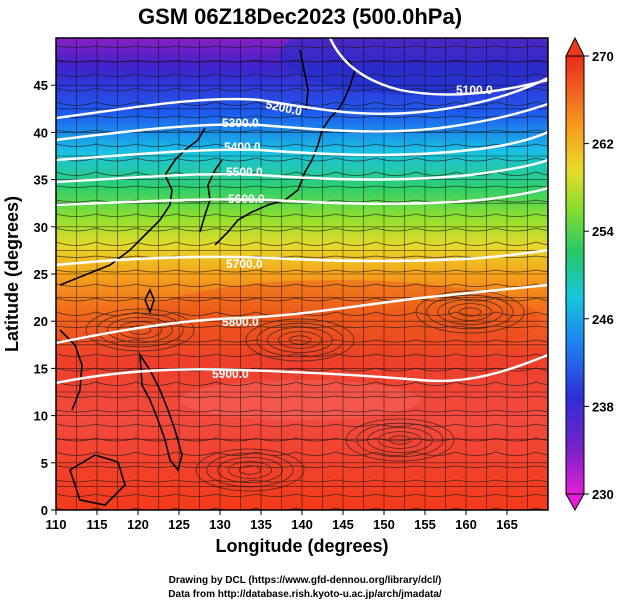  I want to click on x-tick-label: 130, so click(220, 524).